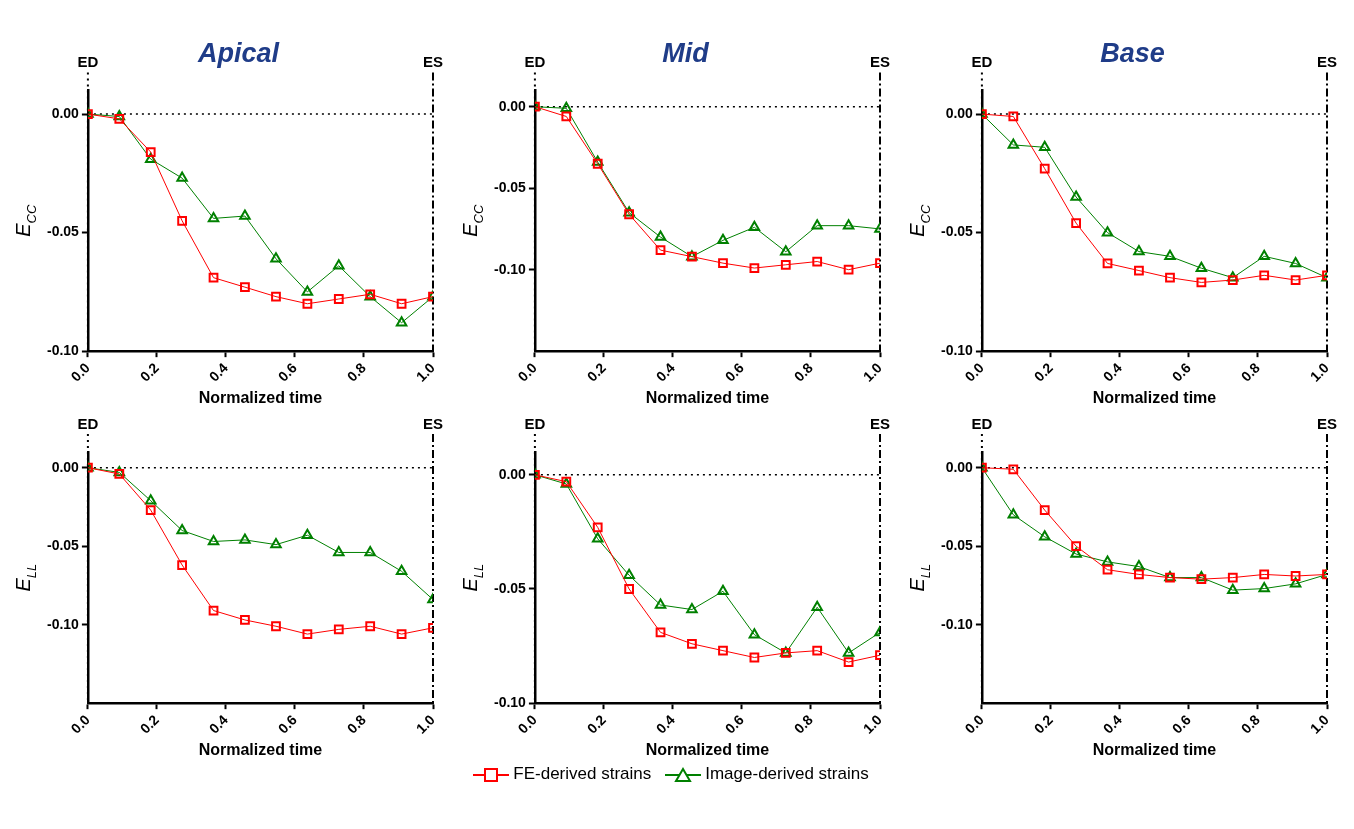 This screenshot has height=829, width=1354. Describe the element at coordinates (1132, 52) in the screenshot. I see `chart-title: Base` at that location.